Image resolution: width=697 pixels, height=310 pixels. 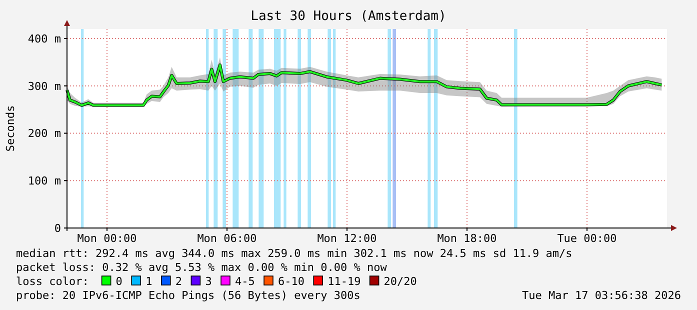 I want to click on text: probe: 20 IPv6-ICMP Echo Pings (56 Bytes) every 300s, so click(x=188, y=295).